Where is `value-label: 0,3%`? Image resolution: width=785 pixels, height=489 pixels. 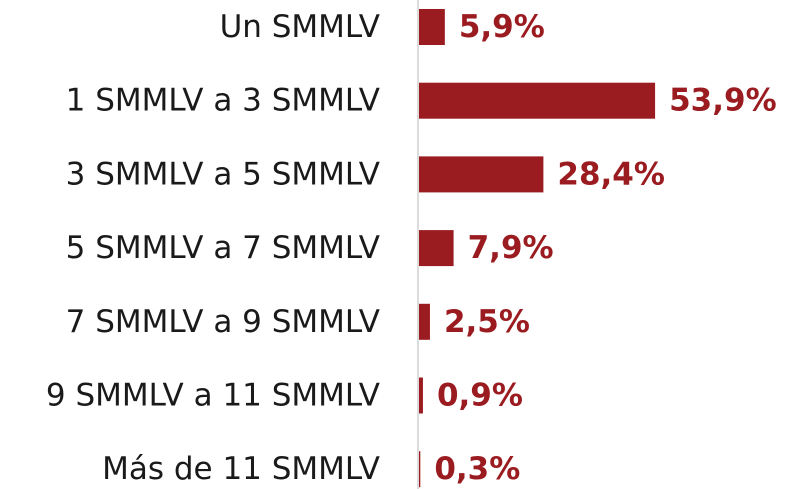 value-label: 0,3% is located at coordinates (477, 469).